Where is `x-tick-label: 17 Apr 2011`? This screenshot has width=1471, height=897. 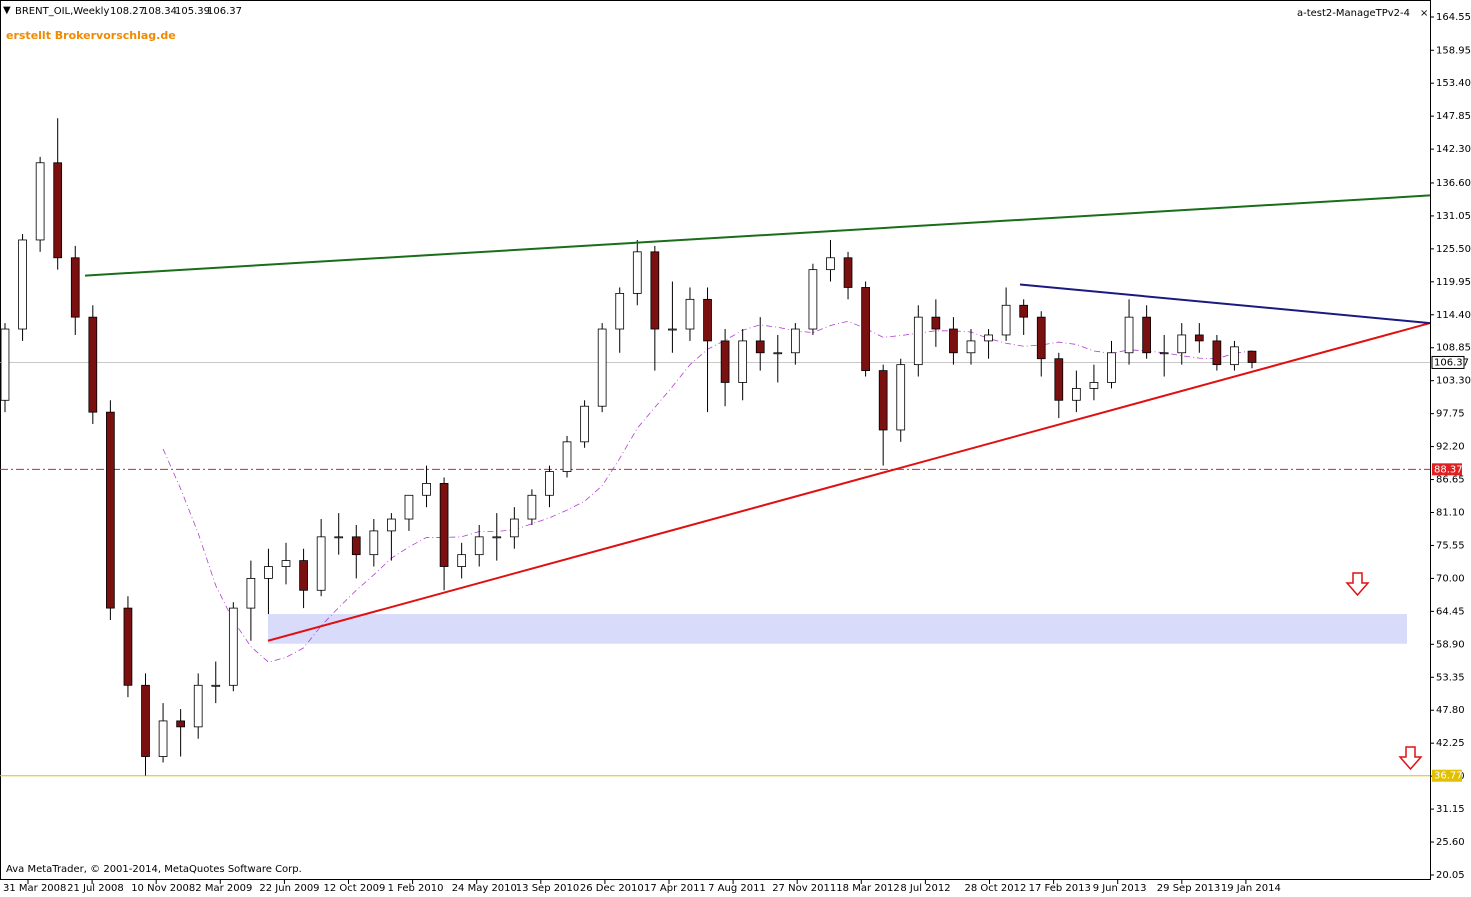
x-tick-label: 17 Apr 2011 is located at coordinates (675, 888).